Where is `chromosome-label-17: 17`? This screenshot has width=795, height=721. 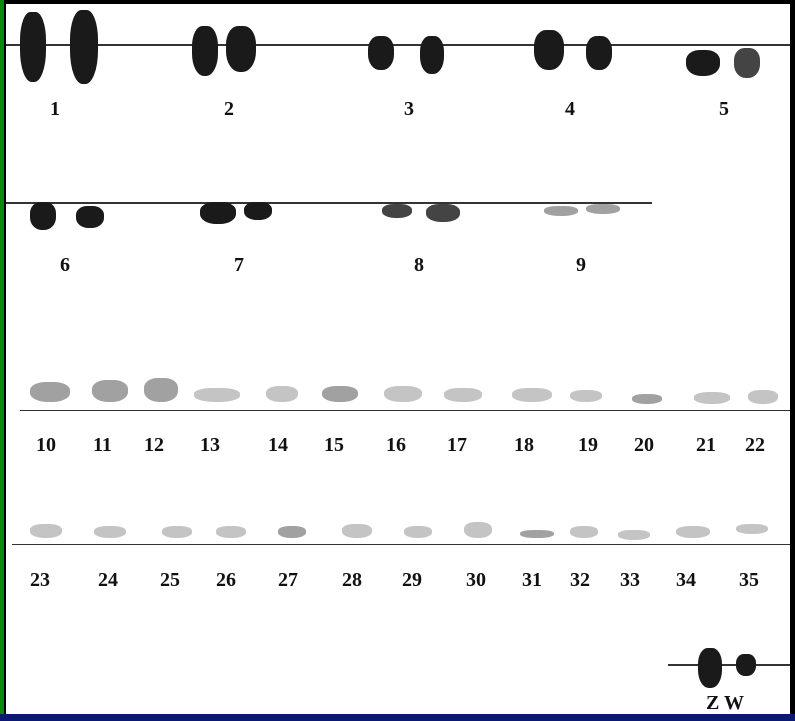 chromosome-label-17: 17 is located at coordinates (457, 445).